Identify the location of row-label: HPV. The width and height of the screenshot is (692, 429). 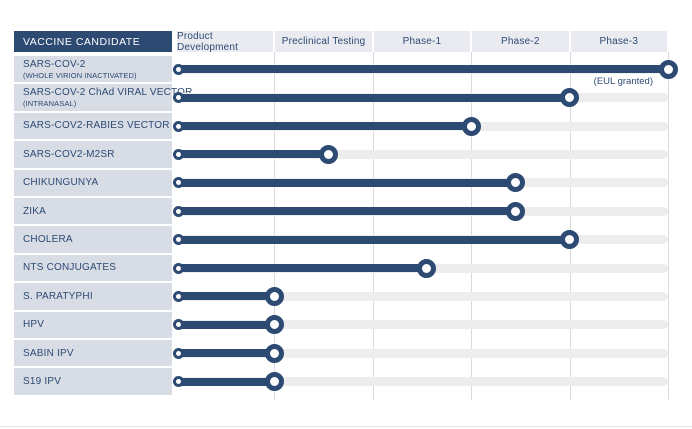
(34, 325).